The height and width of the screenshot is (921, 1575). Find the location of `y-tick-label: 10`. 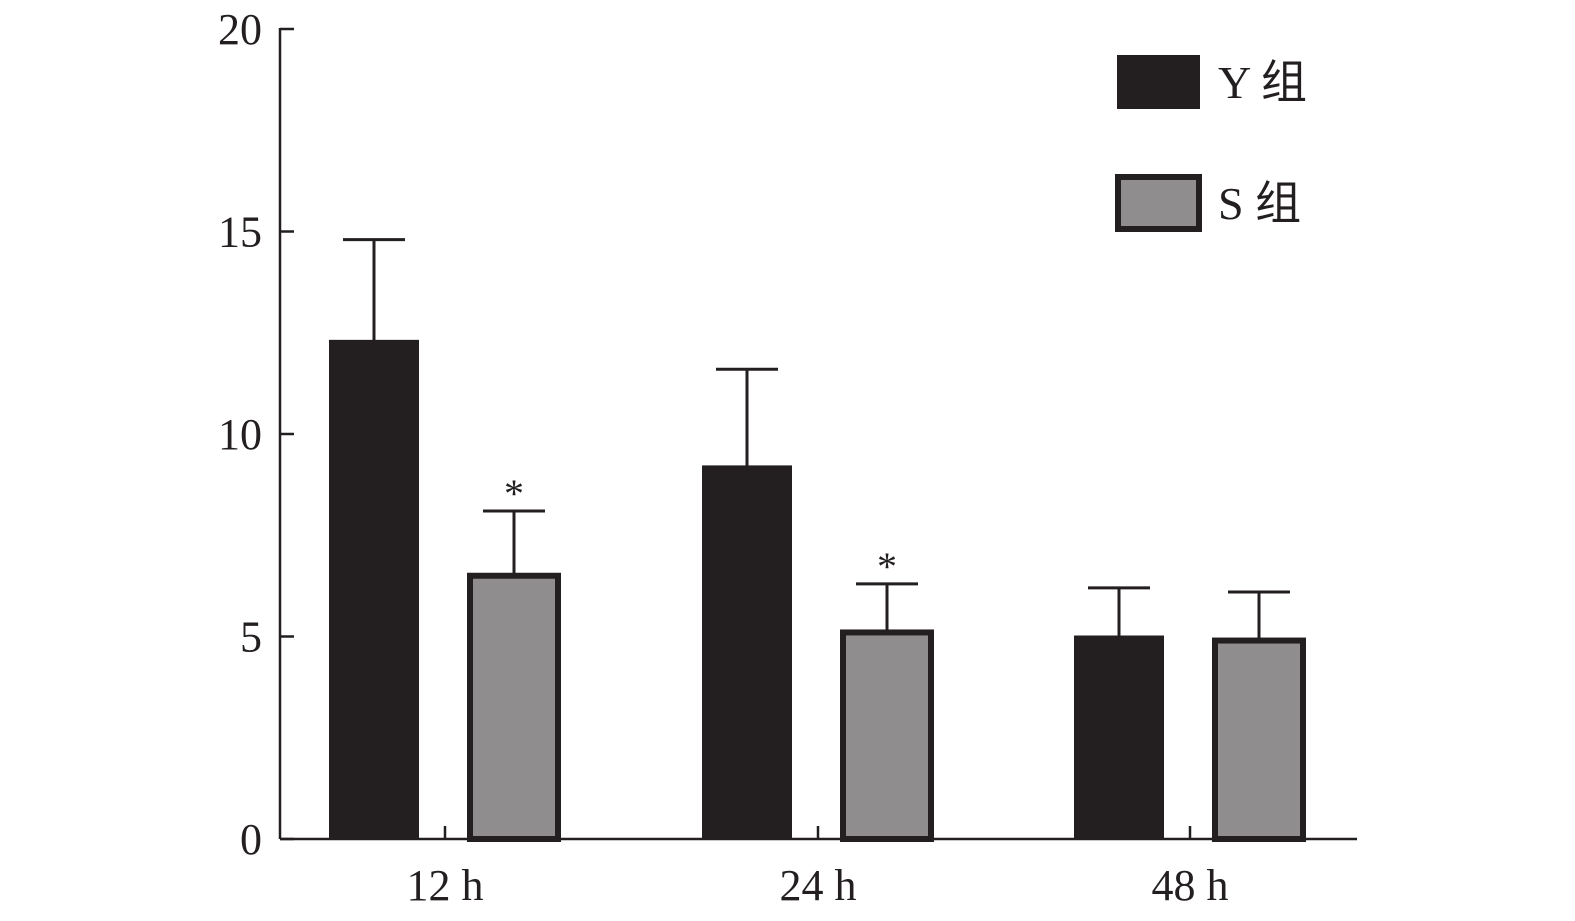

y-tick-label: 10 is located at coordinates (240, 434).